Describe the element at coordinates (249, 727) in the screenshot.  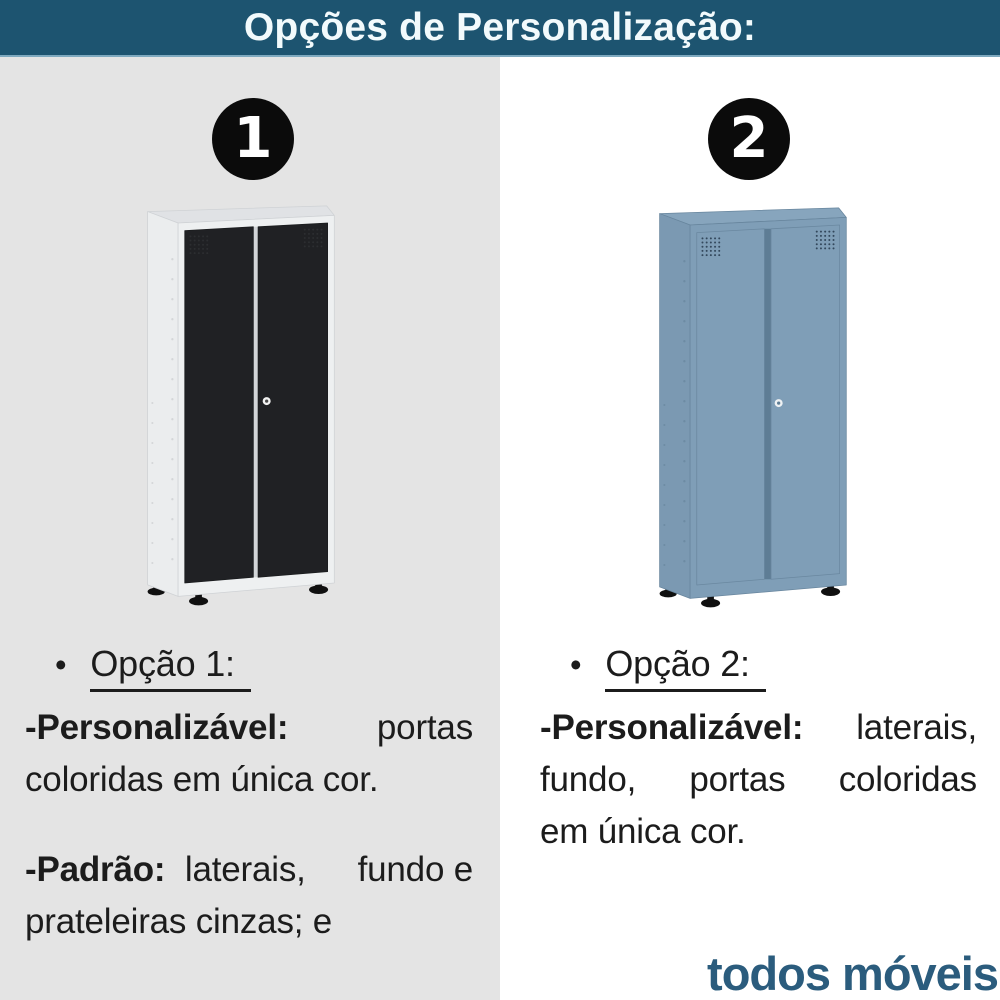
I see `option1-personalizavel-line: -Personalizável: portas` at that location.